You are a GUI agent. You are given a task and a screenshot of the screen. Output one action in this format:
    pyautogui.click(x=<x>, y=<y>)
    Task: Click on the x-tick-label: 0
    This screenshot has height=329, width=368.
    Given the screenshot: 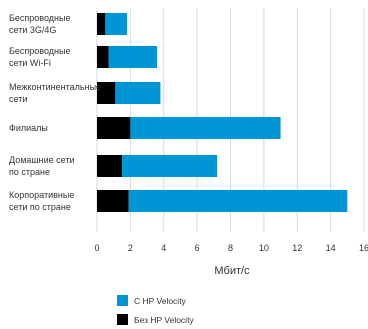 What is the action you would take?
    pyautogui.click(x=96, y=248)
    